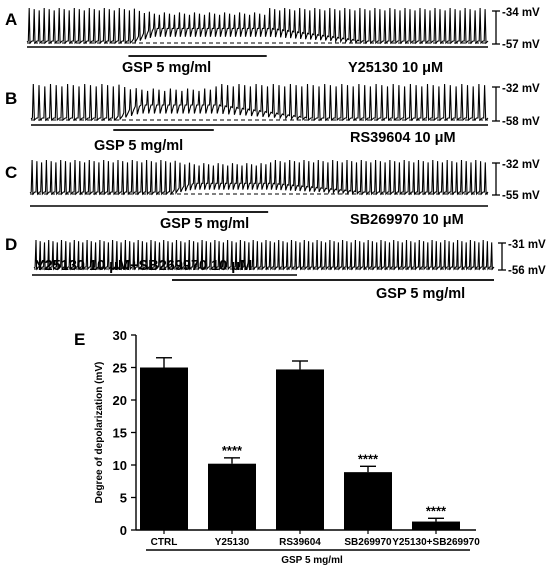 The image size is (556, 570). What do you see at coordinates (312, 560) in the screenshot?
I see `x-axis-label: GSP 5 mg/ml` at bounding box center [312, 560].